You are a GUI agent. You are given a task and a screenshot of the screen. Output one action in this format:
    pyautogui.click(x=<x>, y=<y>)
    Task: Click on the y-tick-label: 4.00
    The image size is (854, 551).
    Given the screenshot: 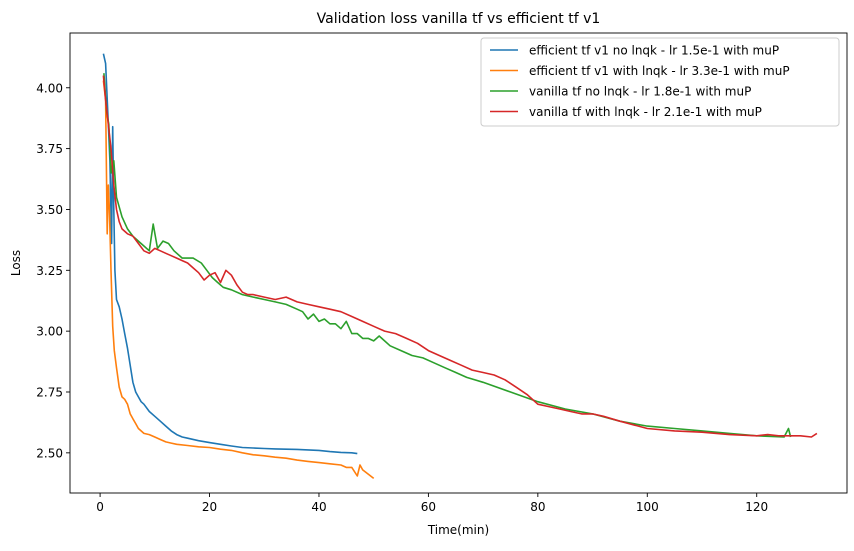 What is the action you would take?
    pyautogui.click(x=49, y=88)
    